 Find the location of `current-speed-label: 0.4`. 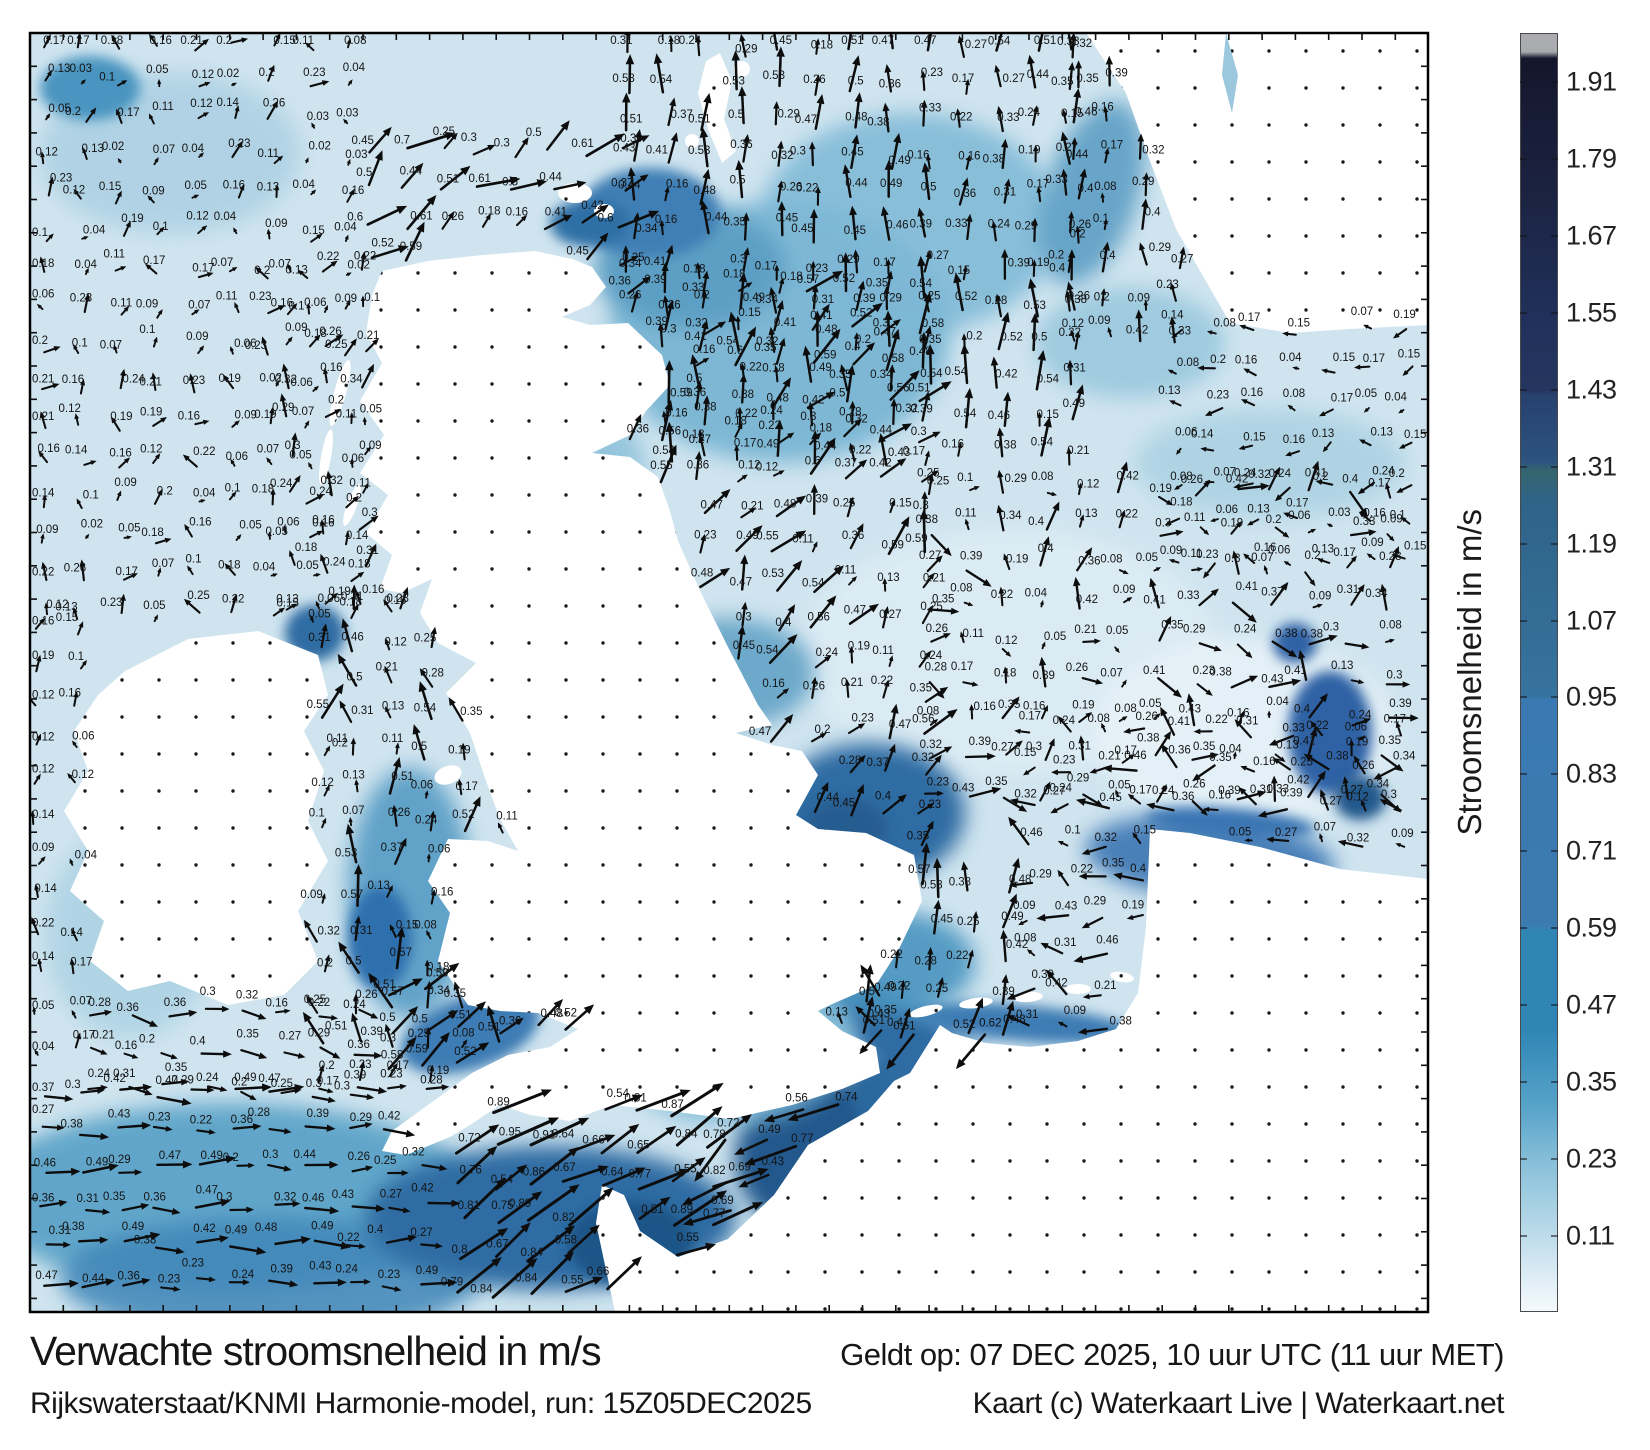

current-speed-label: 0.4 is located at coordinates (1350, 480).